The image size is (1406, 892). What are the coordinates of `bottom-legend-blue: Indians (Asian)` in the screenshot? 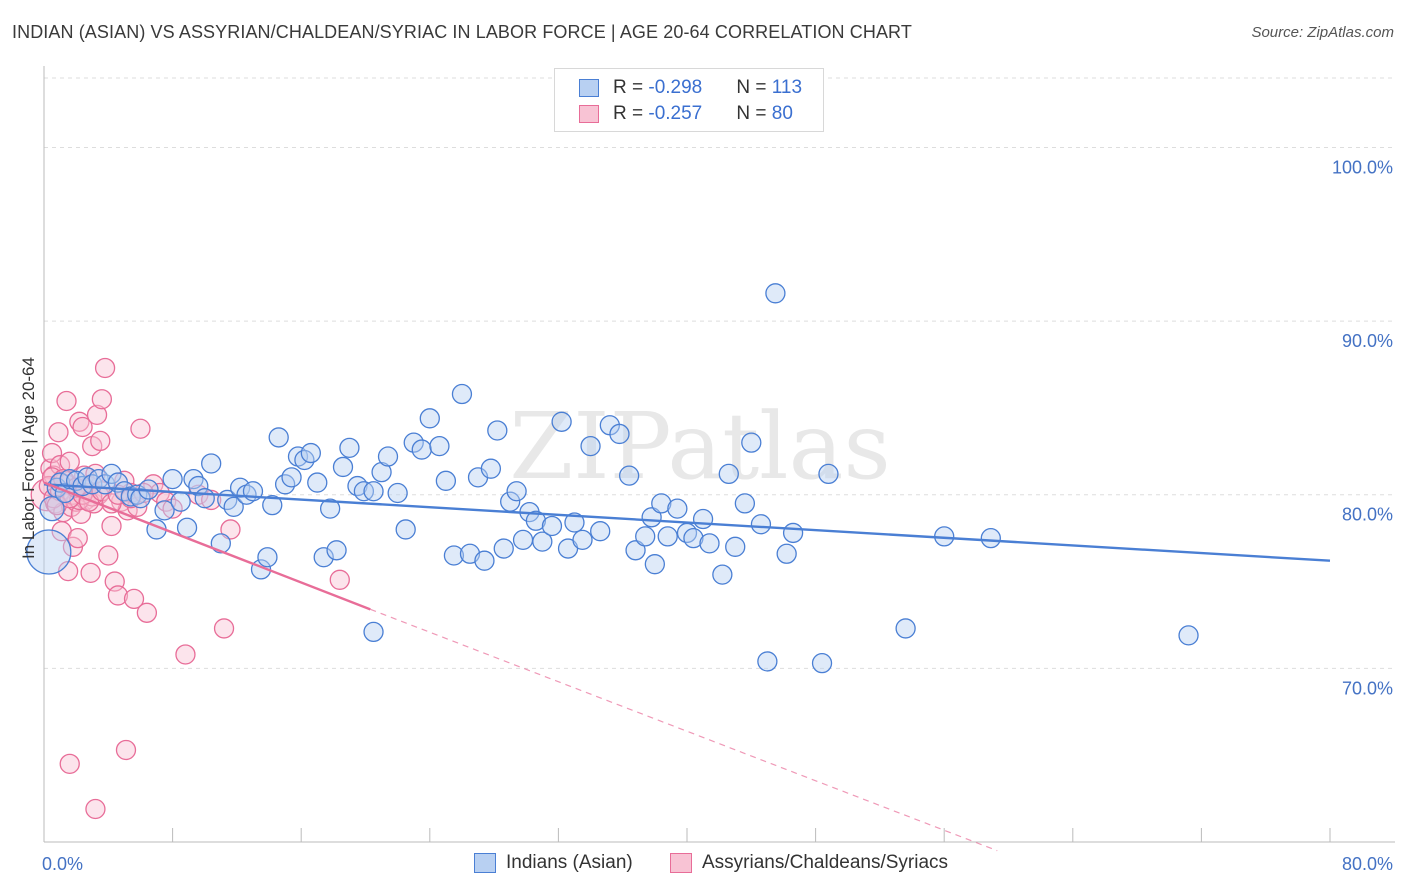 It's located at (553, 863).